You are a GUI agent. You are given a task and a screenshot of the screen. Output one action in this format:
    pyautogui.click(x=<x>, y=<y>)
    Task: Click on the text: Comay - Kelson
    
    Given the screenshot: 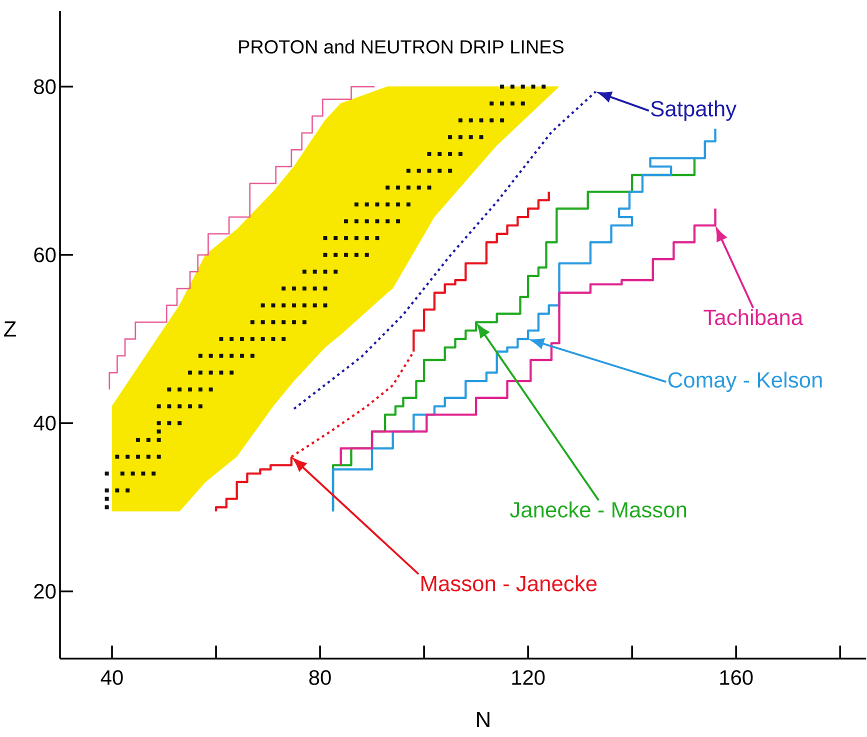 What is the action you would take?
    pyautogui.click(x=745, y=381)
    